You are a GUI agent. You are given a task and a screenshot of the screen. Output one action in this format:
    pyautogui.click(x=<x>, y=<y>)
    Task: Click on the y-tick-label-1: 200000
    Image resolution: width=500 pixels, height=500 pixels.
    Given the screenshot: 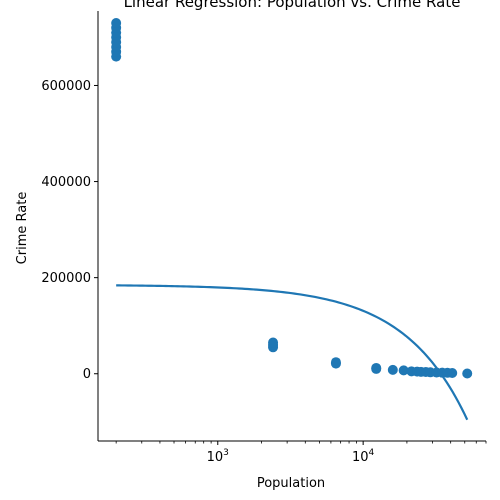 What is the action you would take?
    pyautogui.click(x=66, y=278)
    